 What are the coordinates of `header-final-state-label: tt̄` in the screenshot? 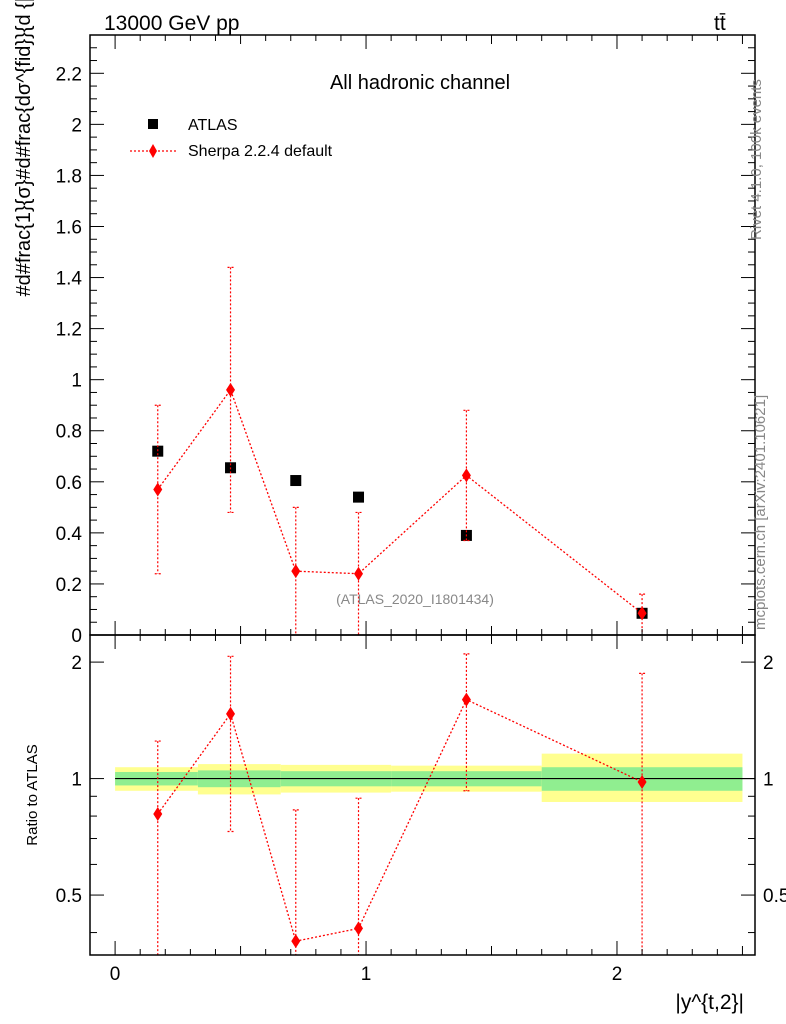 It's located at (720, 23).